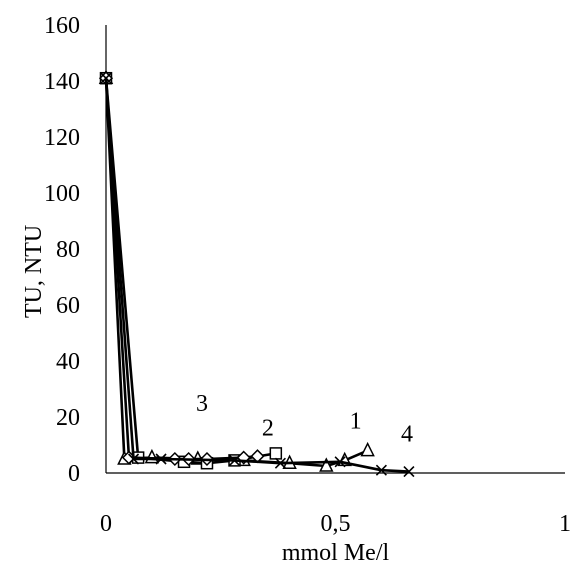  I want to click on y-tick-label: 40, so click(68, 362).